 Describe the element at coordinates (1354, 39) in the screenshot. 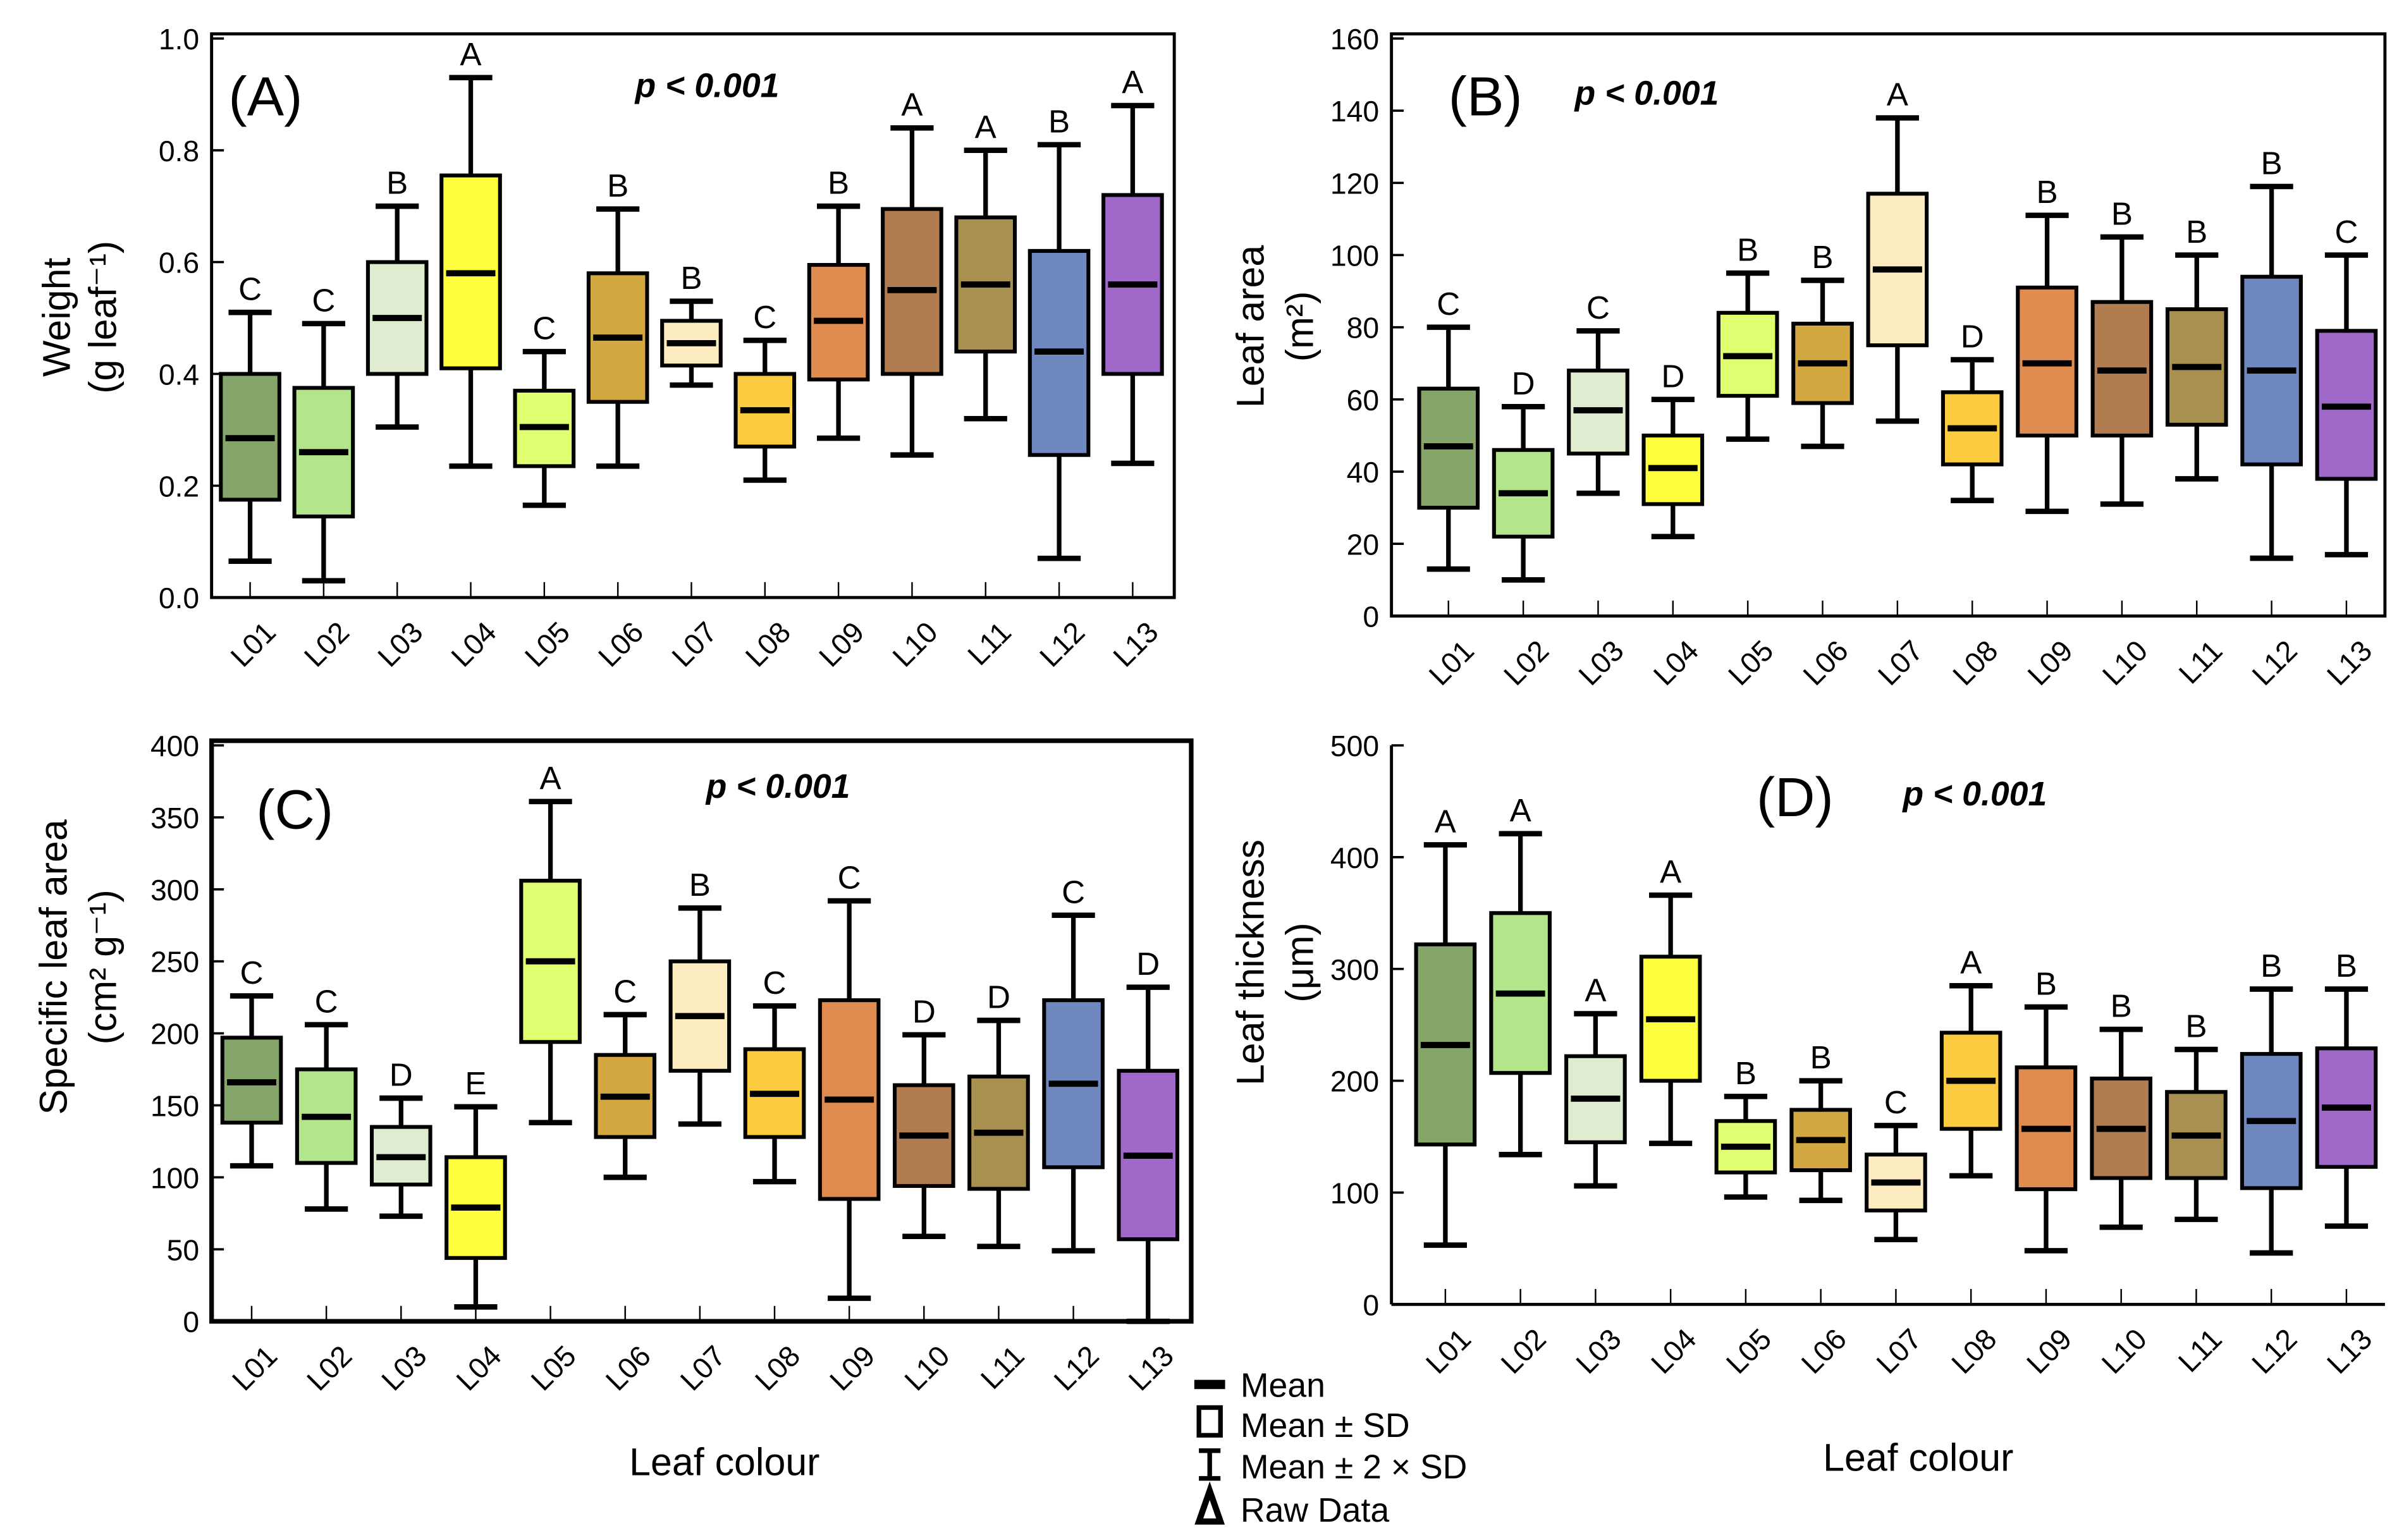

I see `y-tick-label: 160` at that location.